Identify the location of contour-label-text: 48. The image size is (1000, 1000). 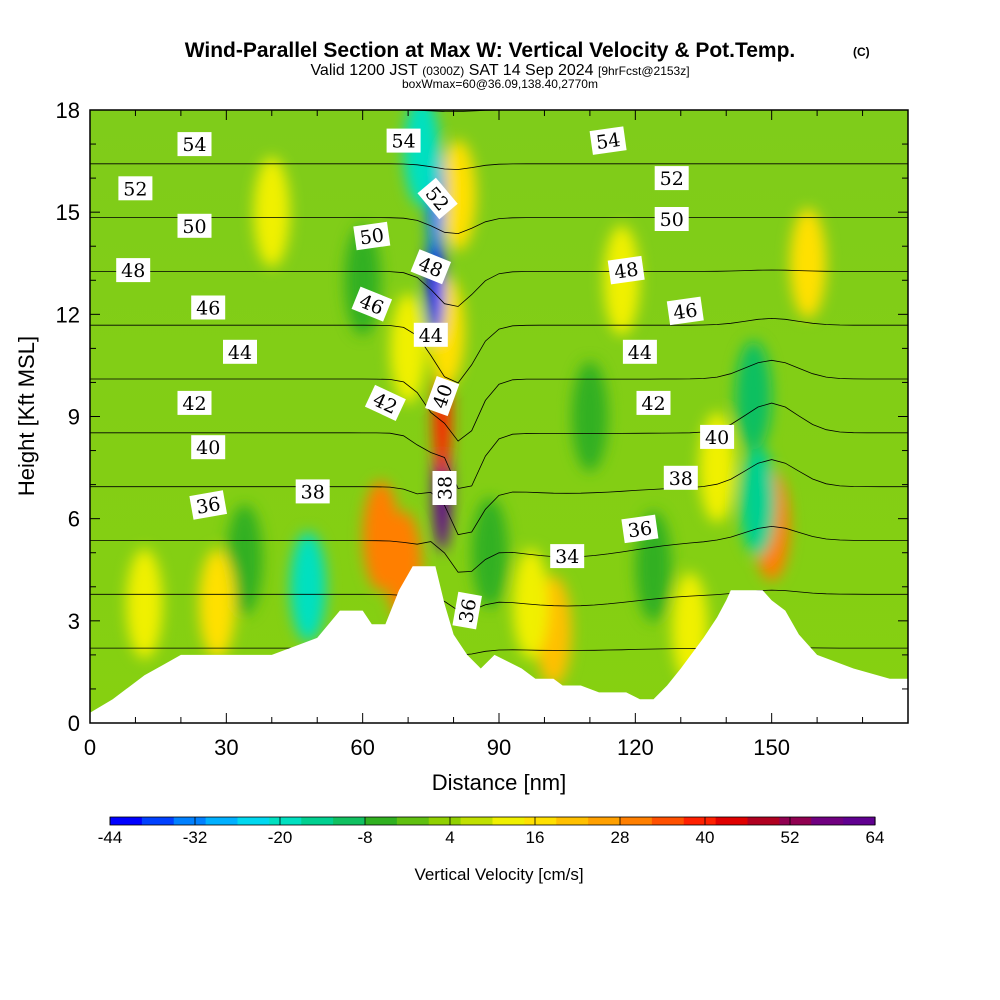
(626, 271).